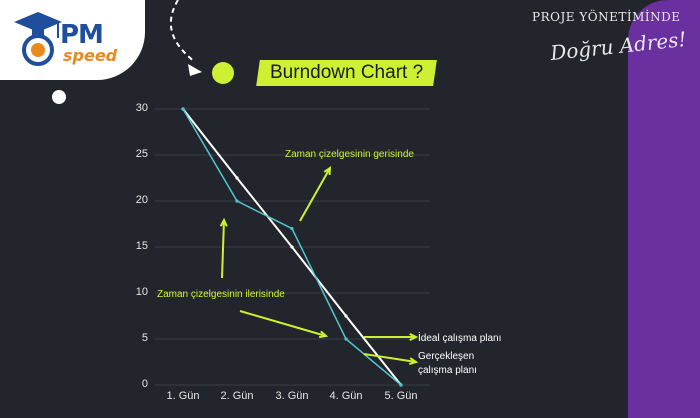  I want to click on legend-ideal-label: İdeal çalışma planı, so click(460, 338).